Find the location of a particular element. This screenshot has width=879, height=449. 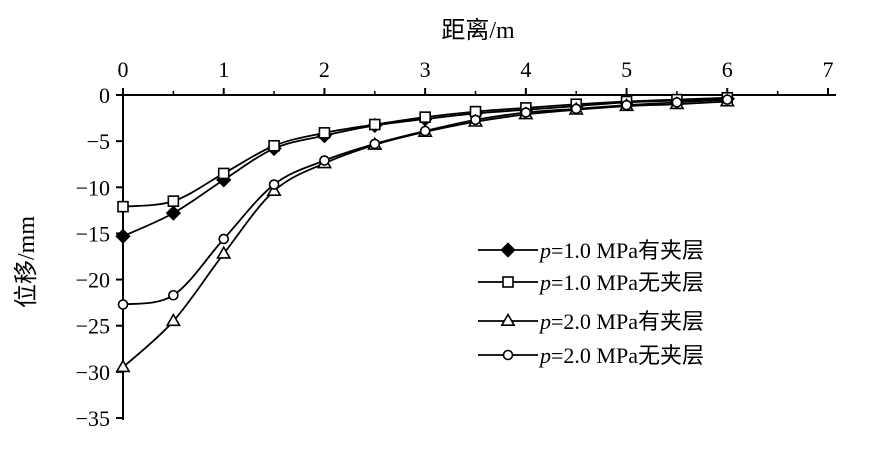

legend-label: p=2.0 MPa有夹层 is located at coordinates (621, 321).